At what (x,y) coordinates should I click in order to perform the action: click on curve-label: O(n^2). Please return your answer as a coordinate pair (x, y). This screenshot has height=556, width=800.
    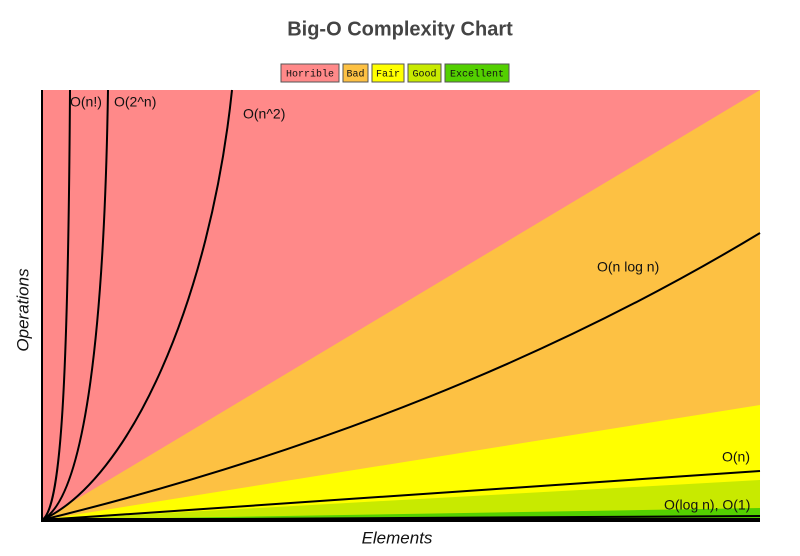
    Looking at the image, I should click on (264, 114).